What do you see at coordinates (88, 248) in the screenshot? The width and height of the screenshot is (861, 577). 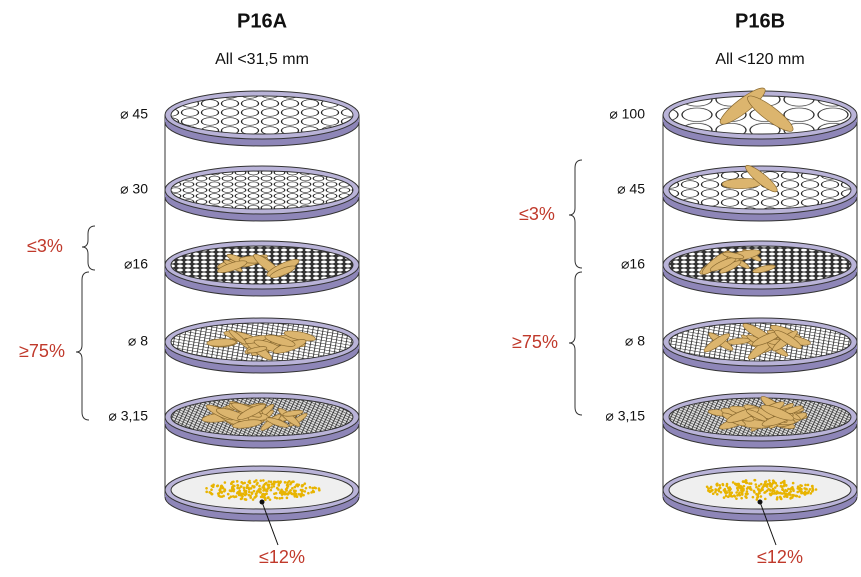 I see `brace` at bounding box center [88, 248].